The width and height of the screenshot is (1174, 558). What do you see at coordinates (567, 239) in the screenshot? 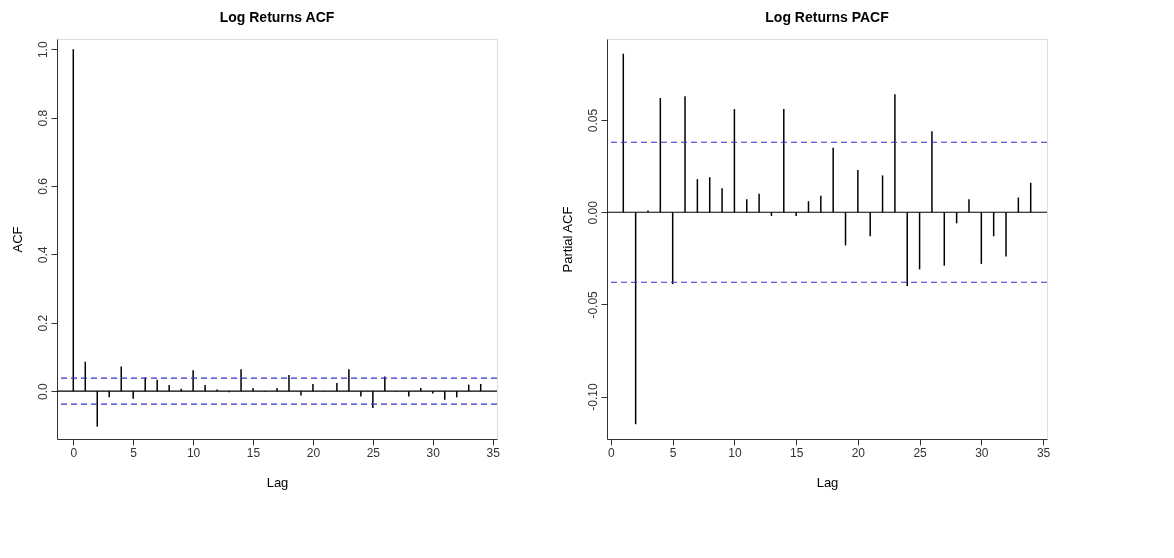
I see `y-axis-title: Partial ACF` at bounding box center [567, 239].